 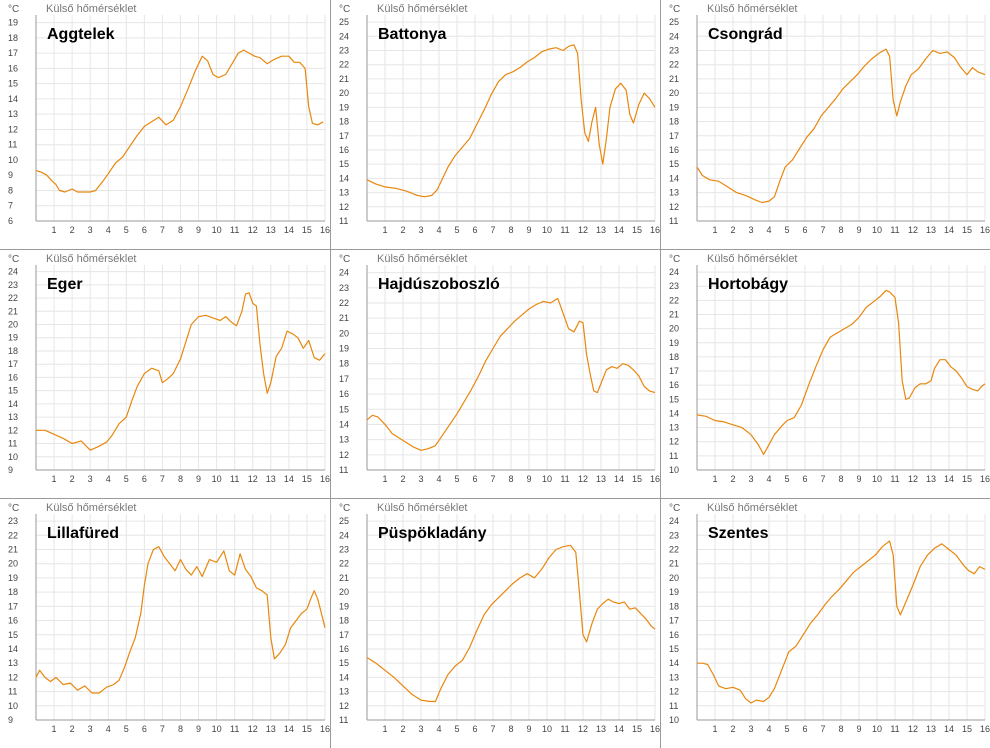 I want to click on chart-title: Szentes, so click(x=738, y=533).